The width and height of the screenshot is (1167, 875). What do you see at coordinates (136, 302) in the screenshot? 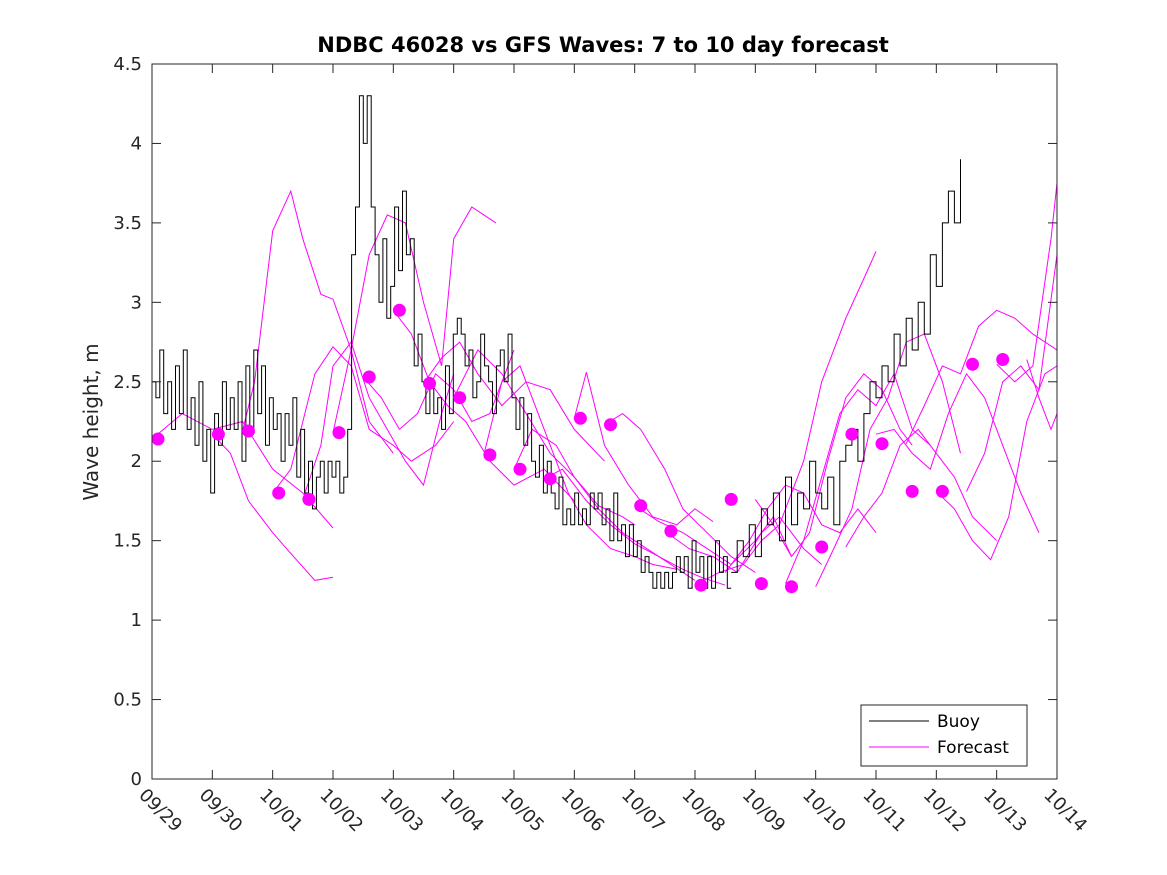
I see `y-tick-label: 3` at bounding box center [136, 302].